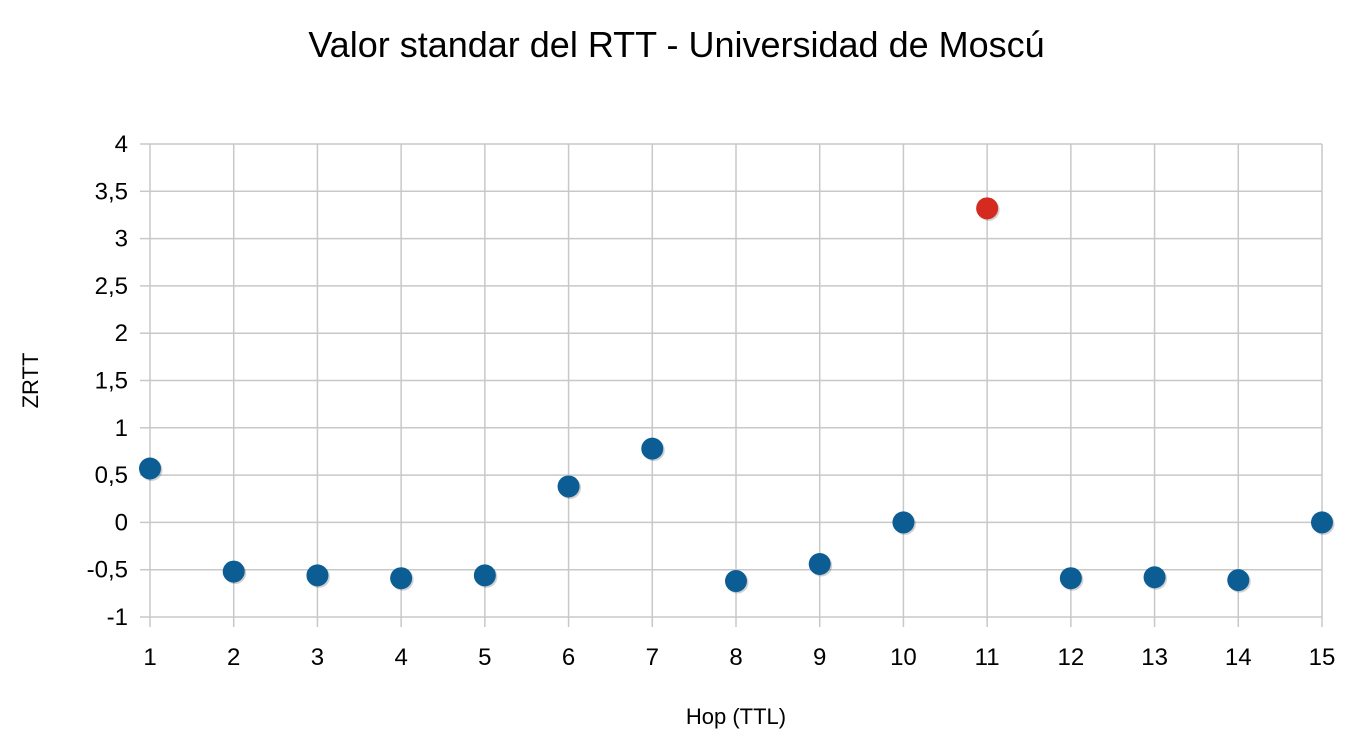 The image size is (1353, 740). I want to click on x-tick-label: 5, so click(484, 657).